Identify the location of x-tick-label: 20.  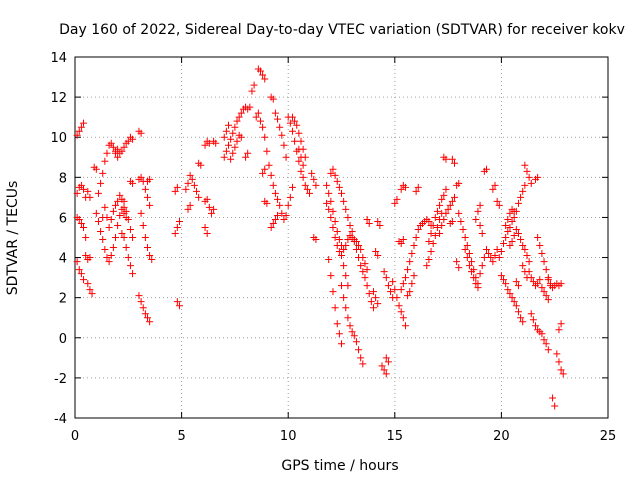
(501, 436).